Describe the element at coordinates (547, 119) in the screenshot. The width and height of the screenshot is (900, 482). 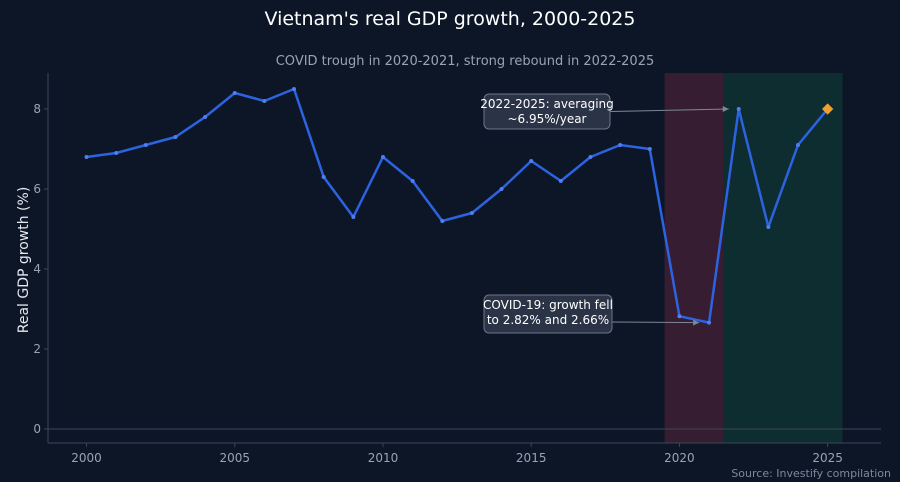
I see `annotation-text: ~6.95%/year` at that location.